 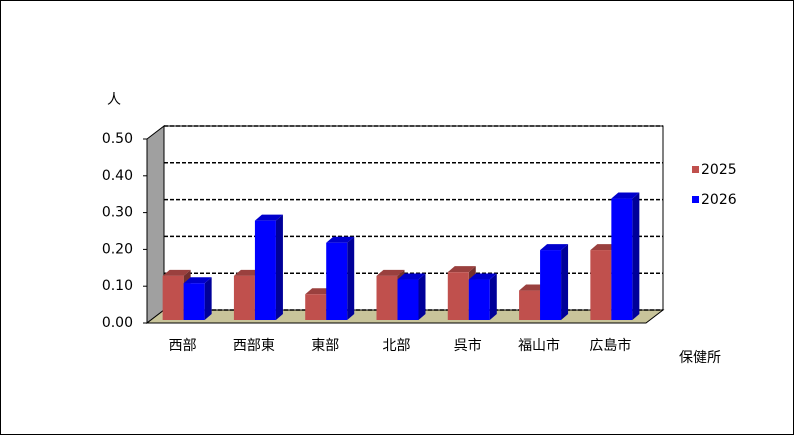 I want to click on x-tick-label: 福山市, so click(x=539, y=345).